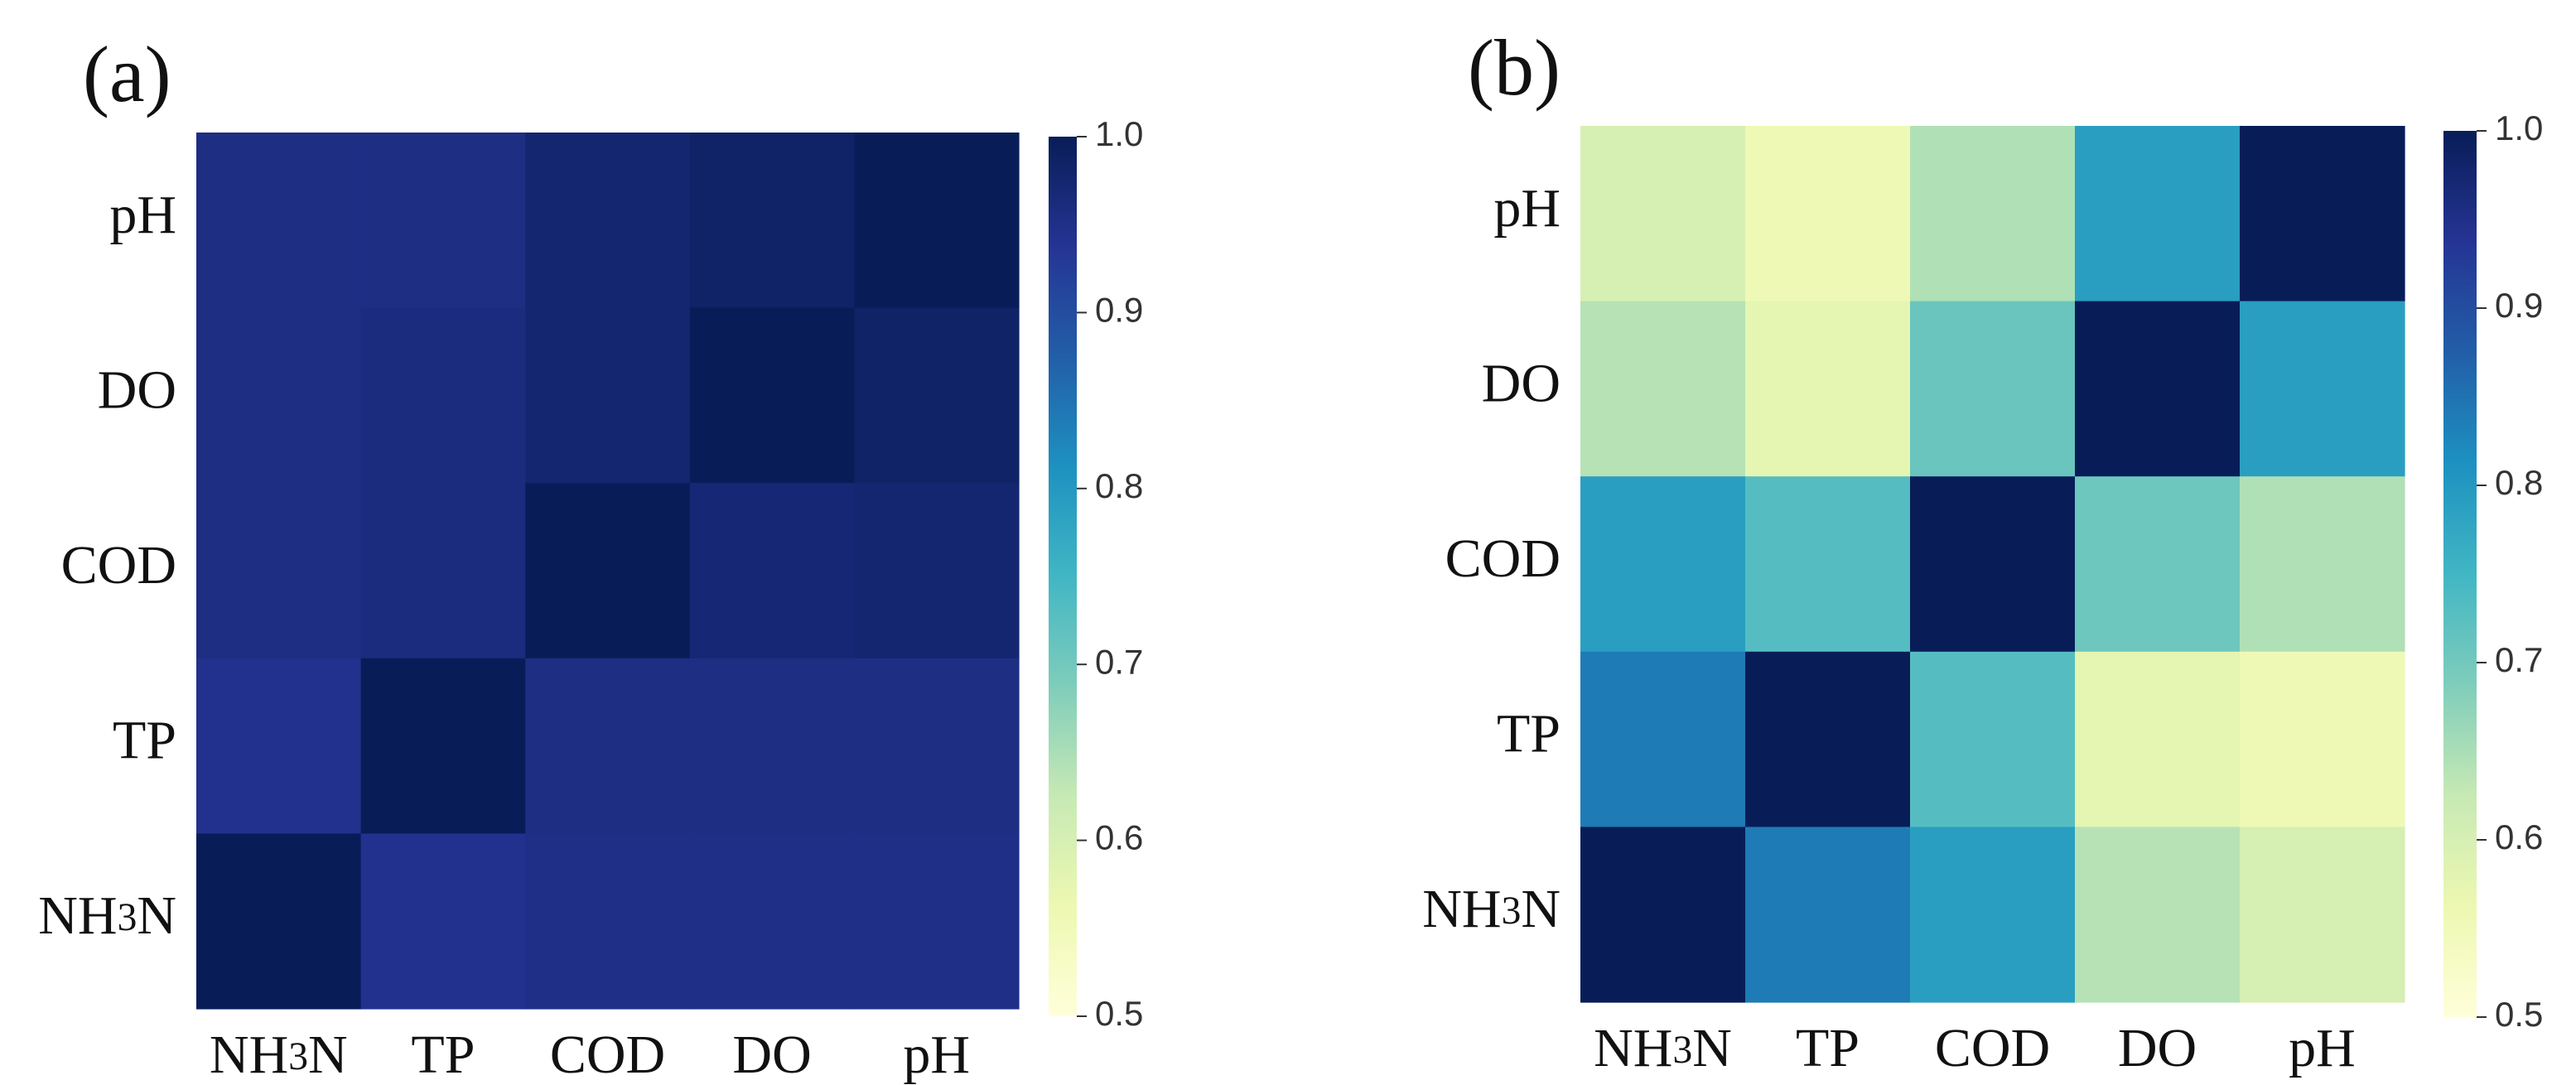 The height and width of the screenshot is (1085, 2576). I want to click on panel-label: (a), so click(127, 74).